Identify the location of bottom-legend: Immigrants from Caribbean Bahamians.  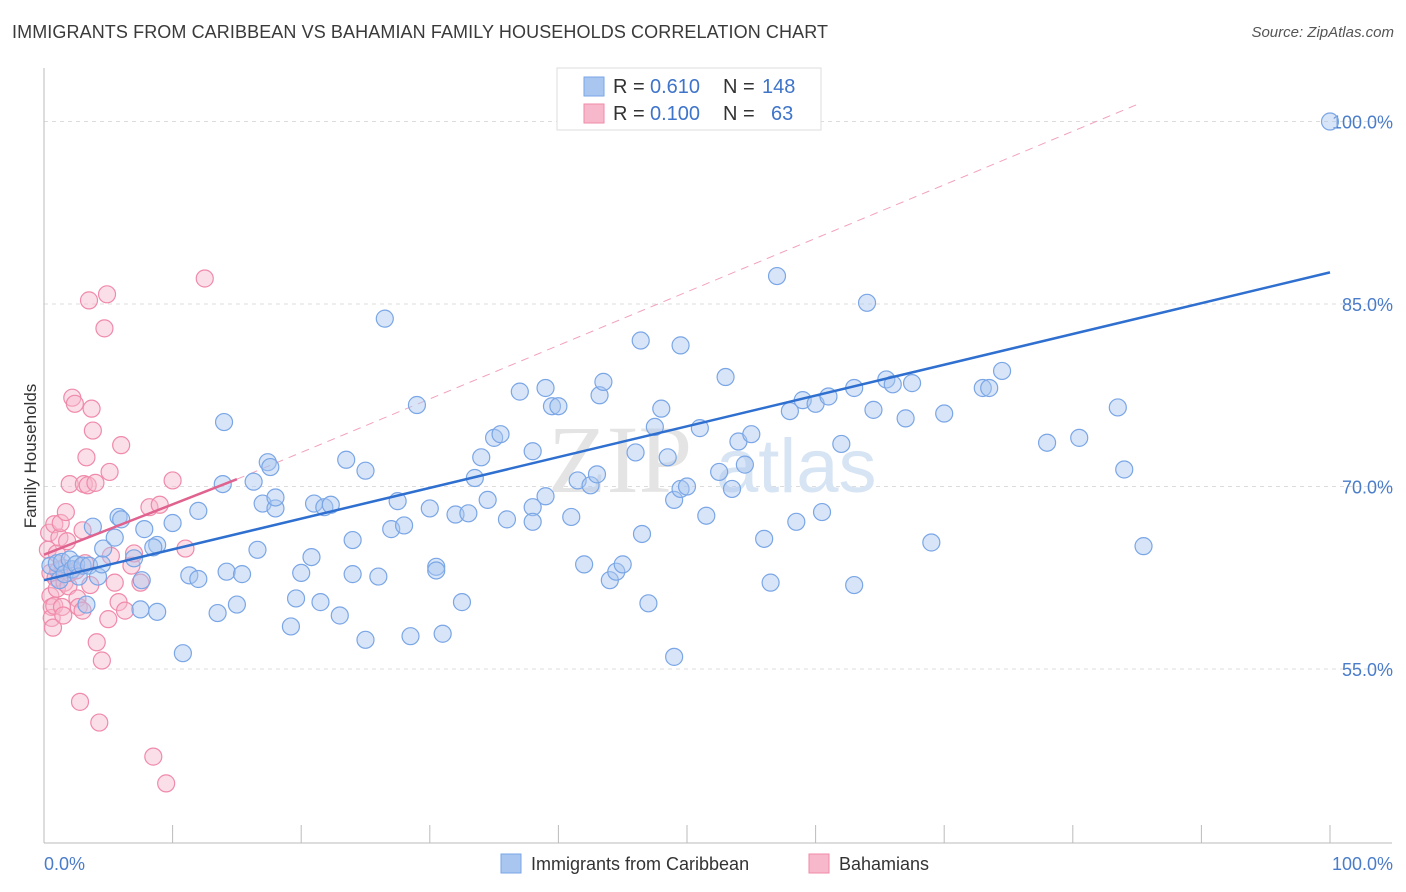
(714, 863).